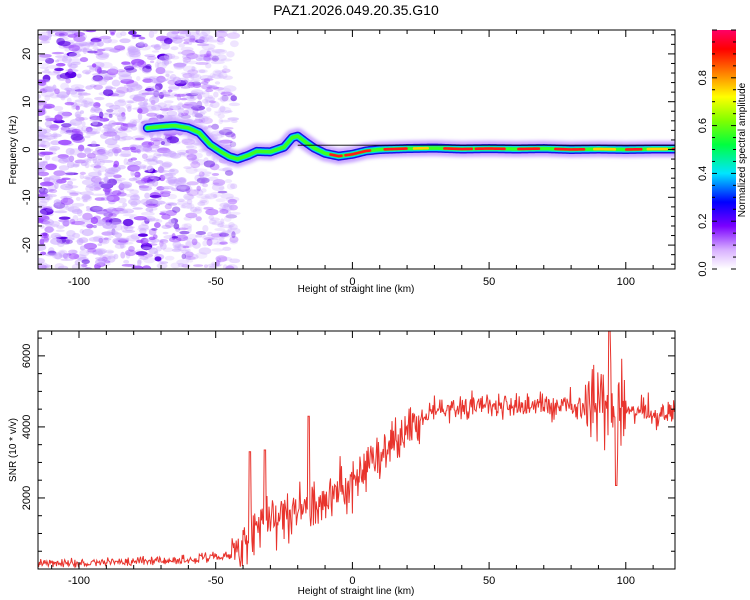 The height and width of the screenshot is (600, 750). Describe the element at coordinates (27, 150) in the screenshot. I see `spectrogram-y-tick-labels: -20 -10 0 10 20` at that location.